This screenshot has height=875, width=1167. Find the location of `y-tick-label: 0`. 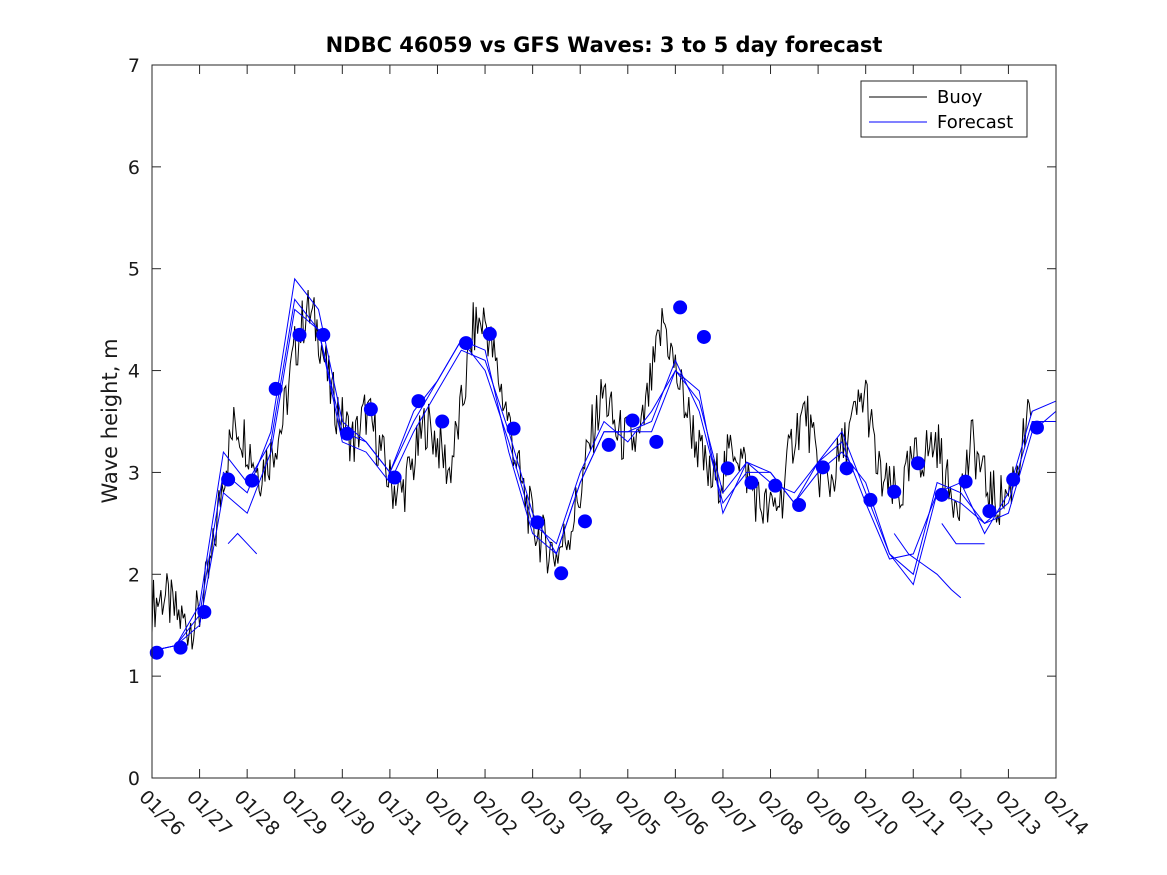

y-tick-label: 0 is located at coordinates (134, 779).